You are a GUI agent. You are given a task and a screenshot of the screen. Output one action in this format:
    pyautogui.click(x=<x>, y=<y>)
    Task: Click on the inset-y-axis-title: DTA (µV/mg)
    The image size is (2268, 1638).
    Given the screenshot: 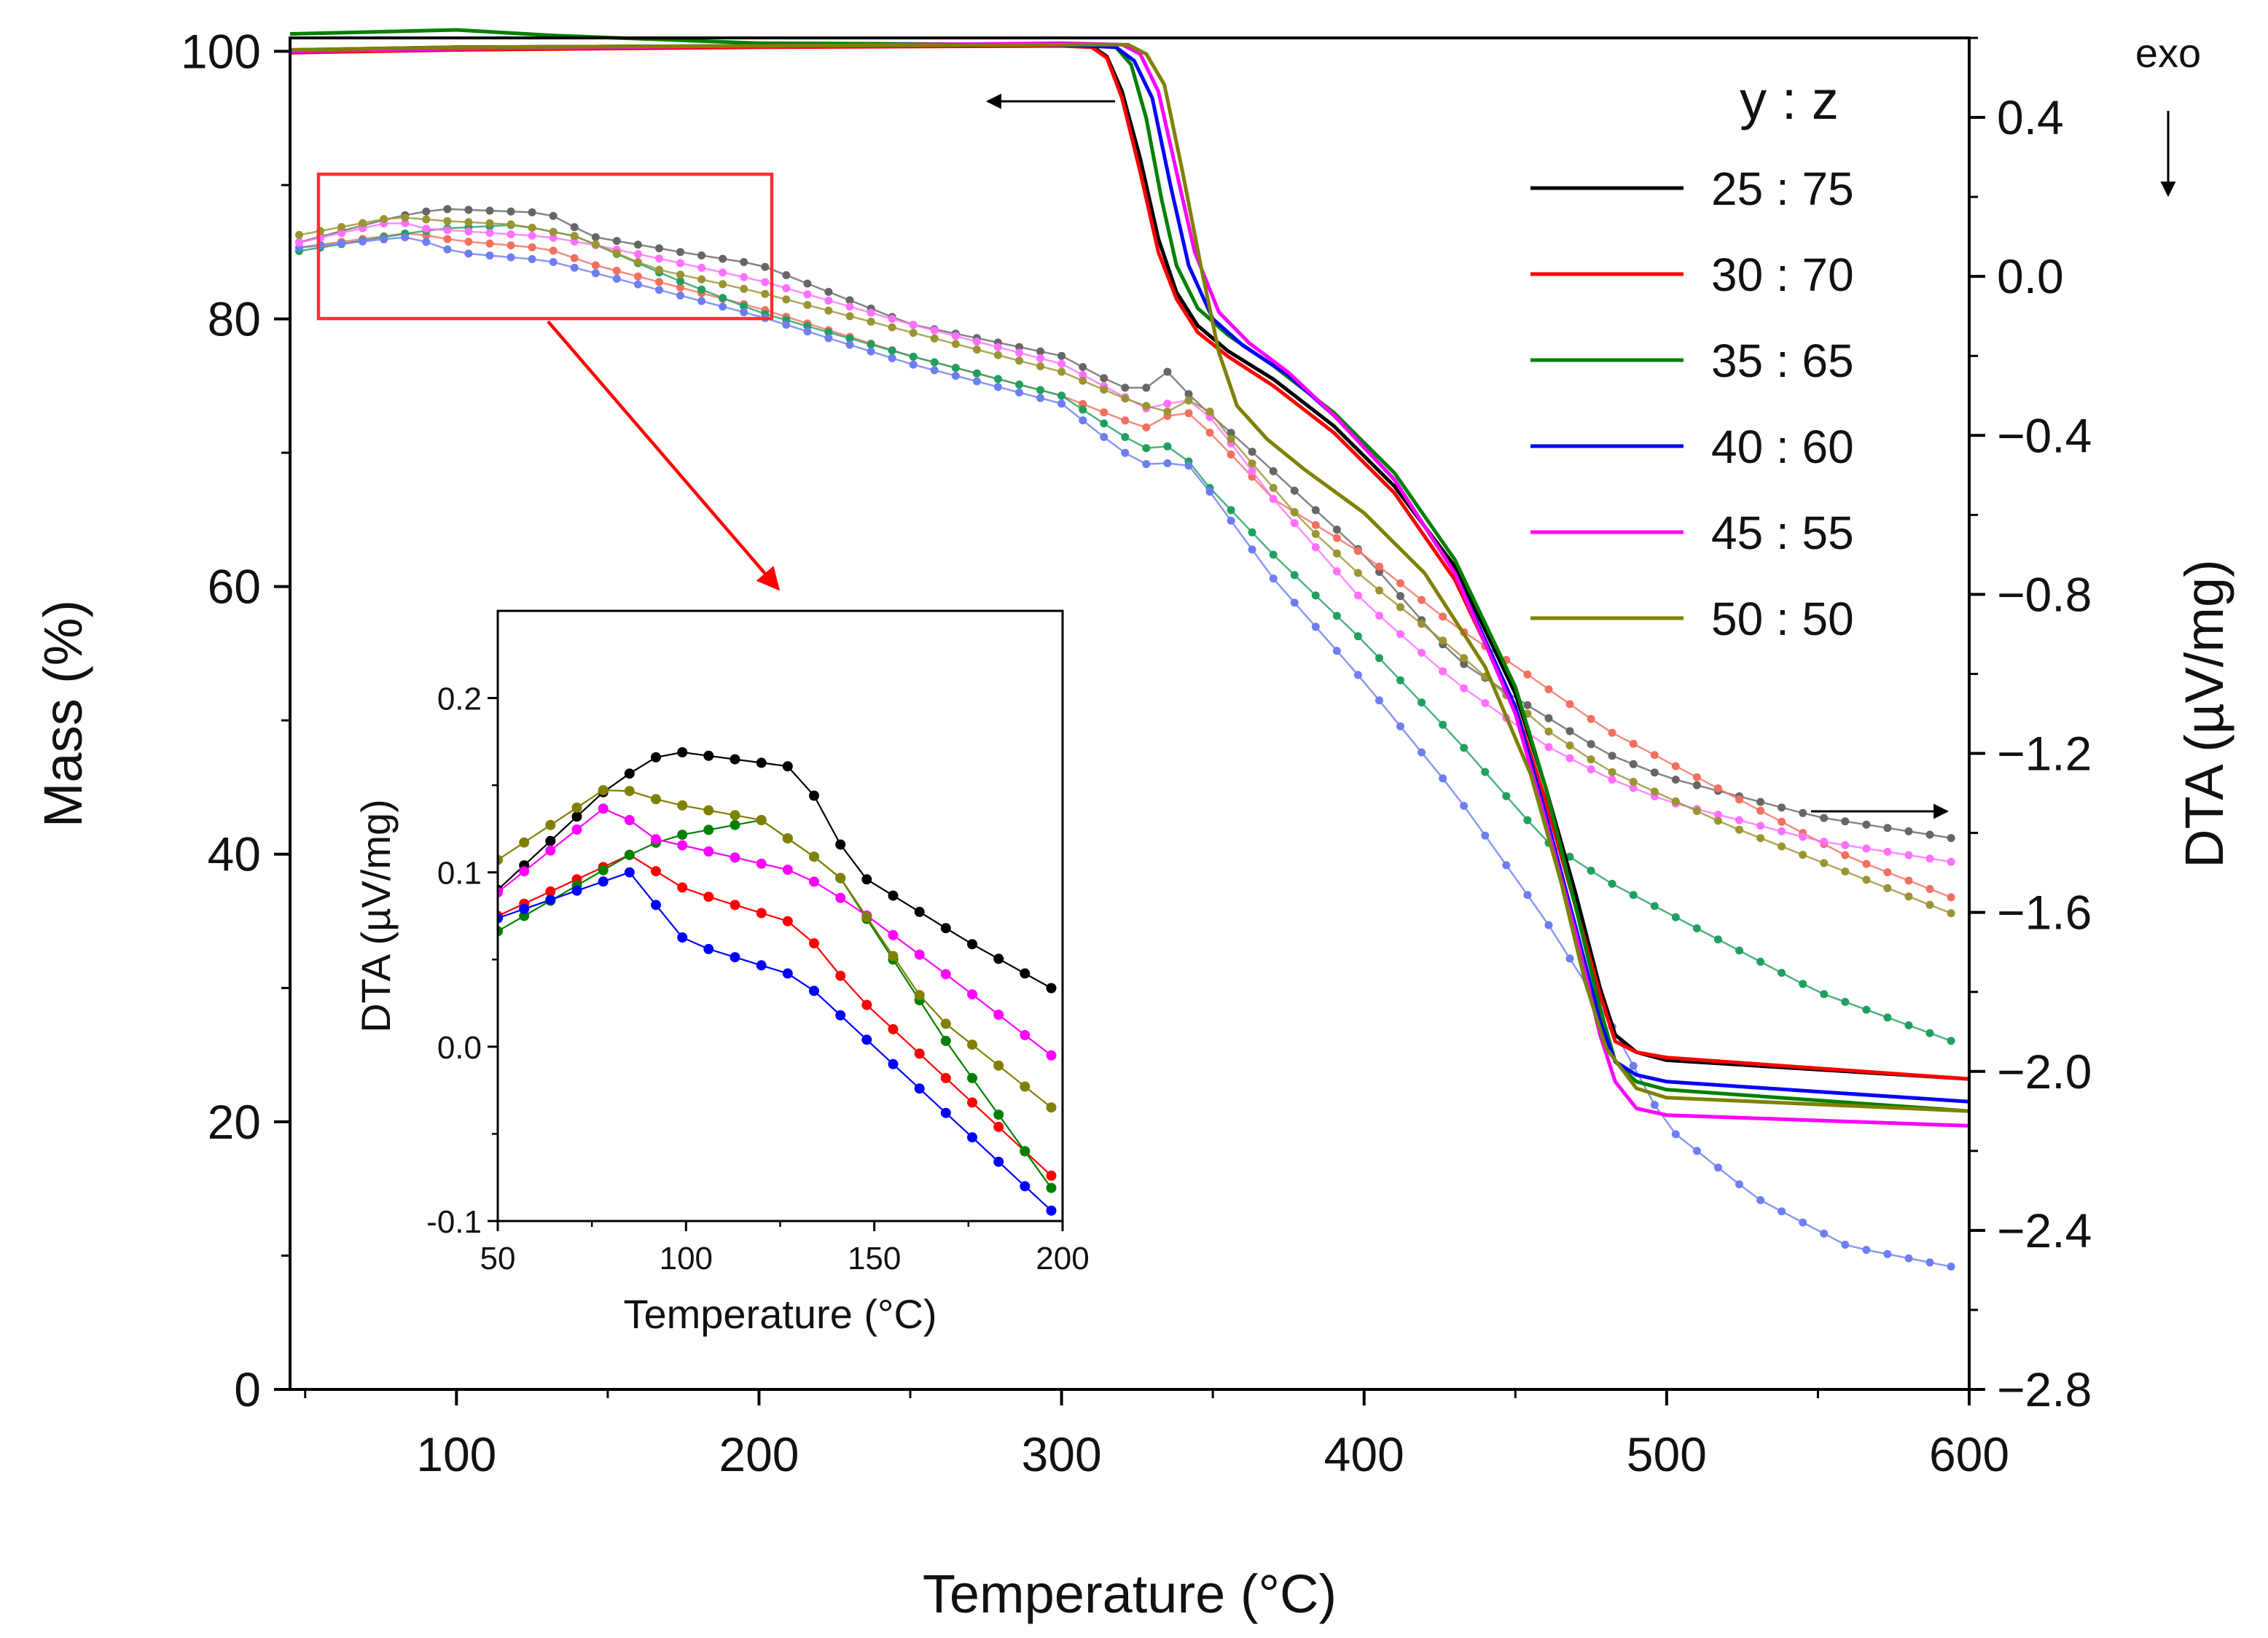 What is the action you would take?
    pyautogui.click(x=376, y=916)
    